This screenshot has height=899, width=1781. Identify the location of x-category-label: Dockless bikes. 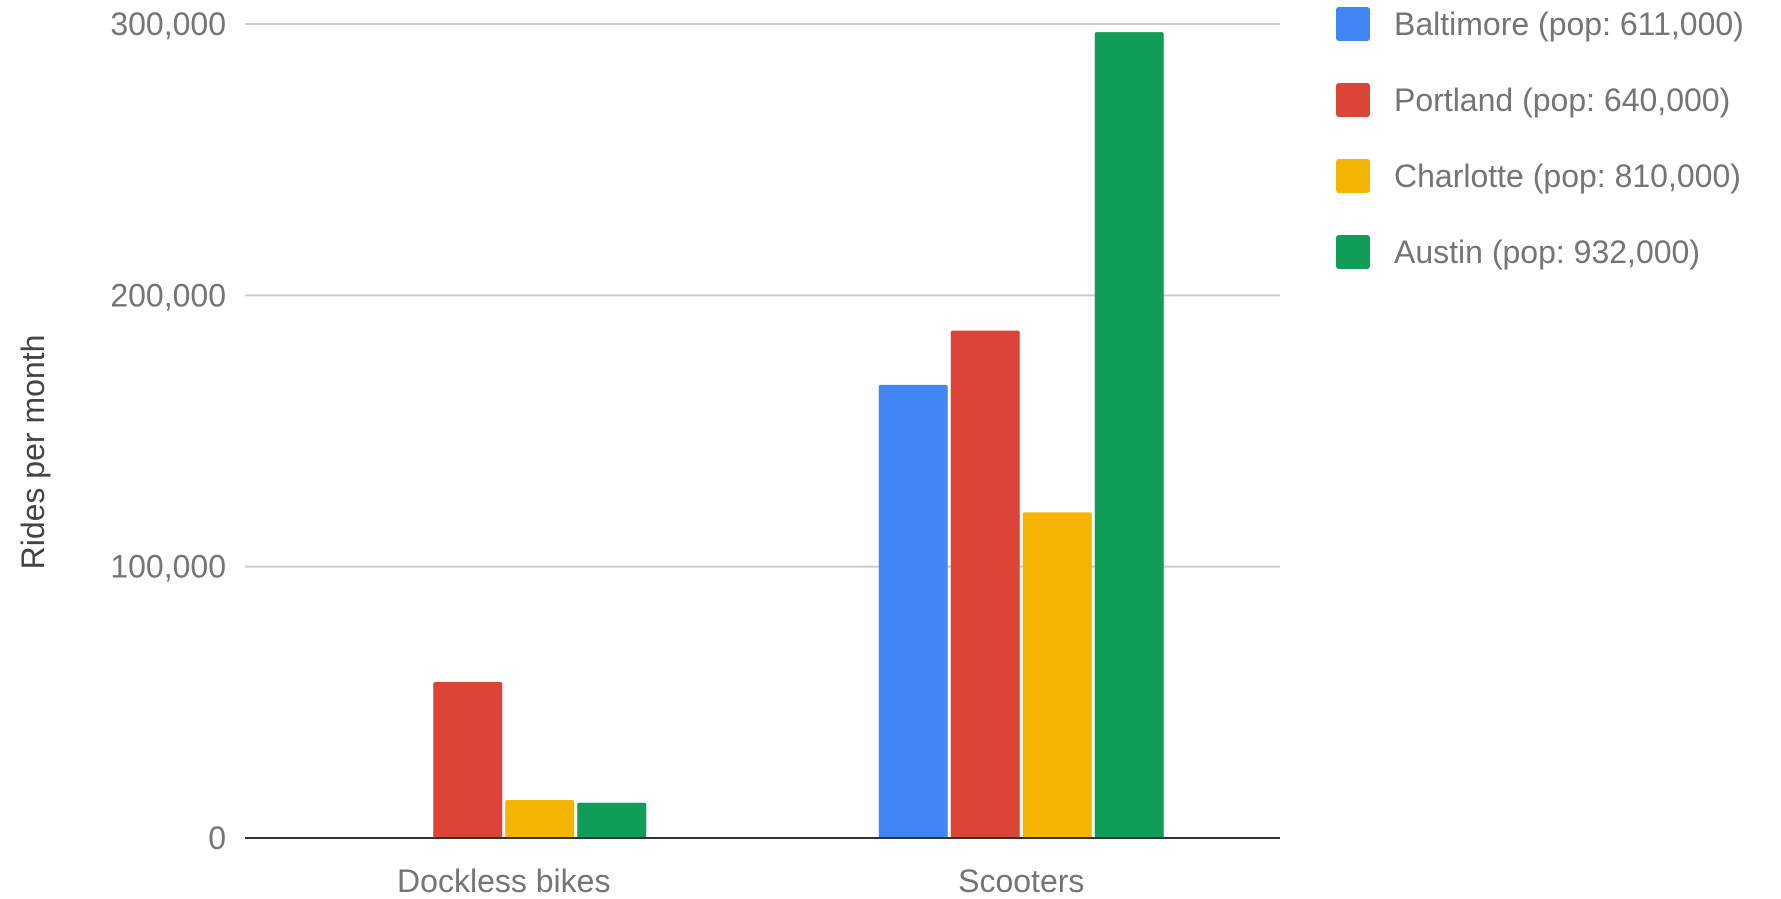
(503, 881).